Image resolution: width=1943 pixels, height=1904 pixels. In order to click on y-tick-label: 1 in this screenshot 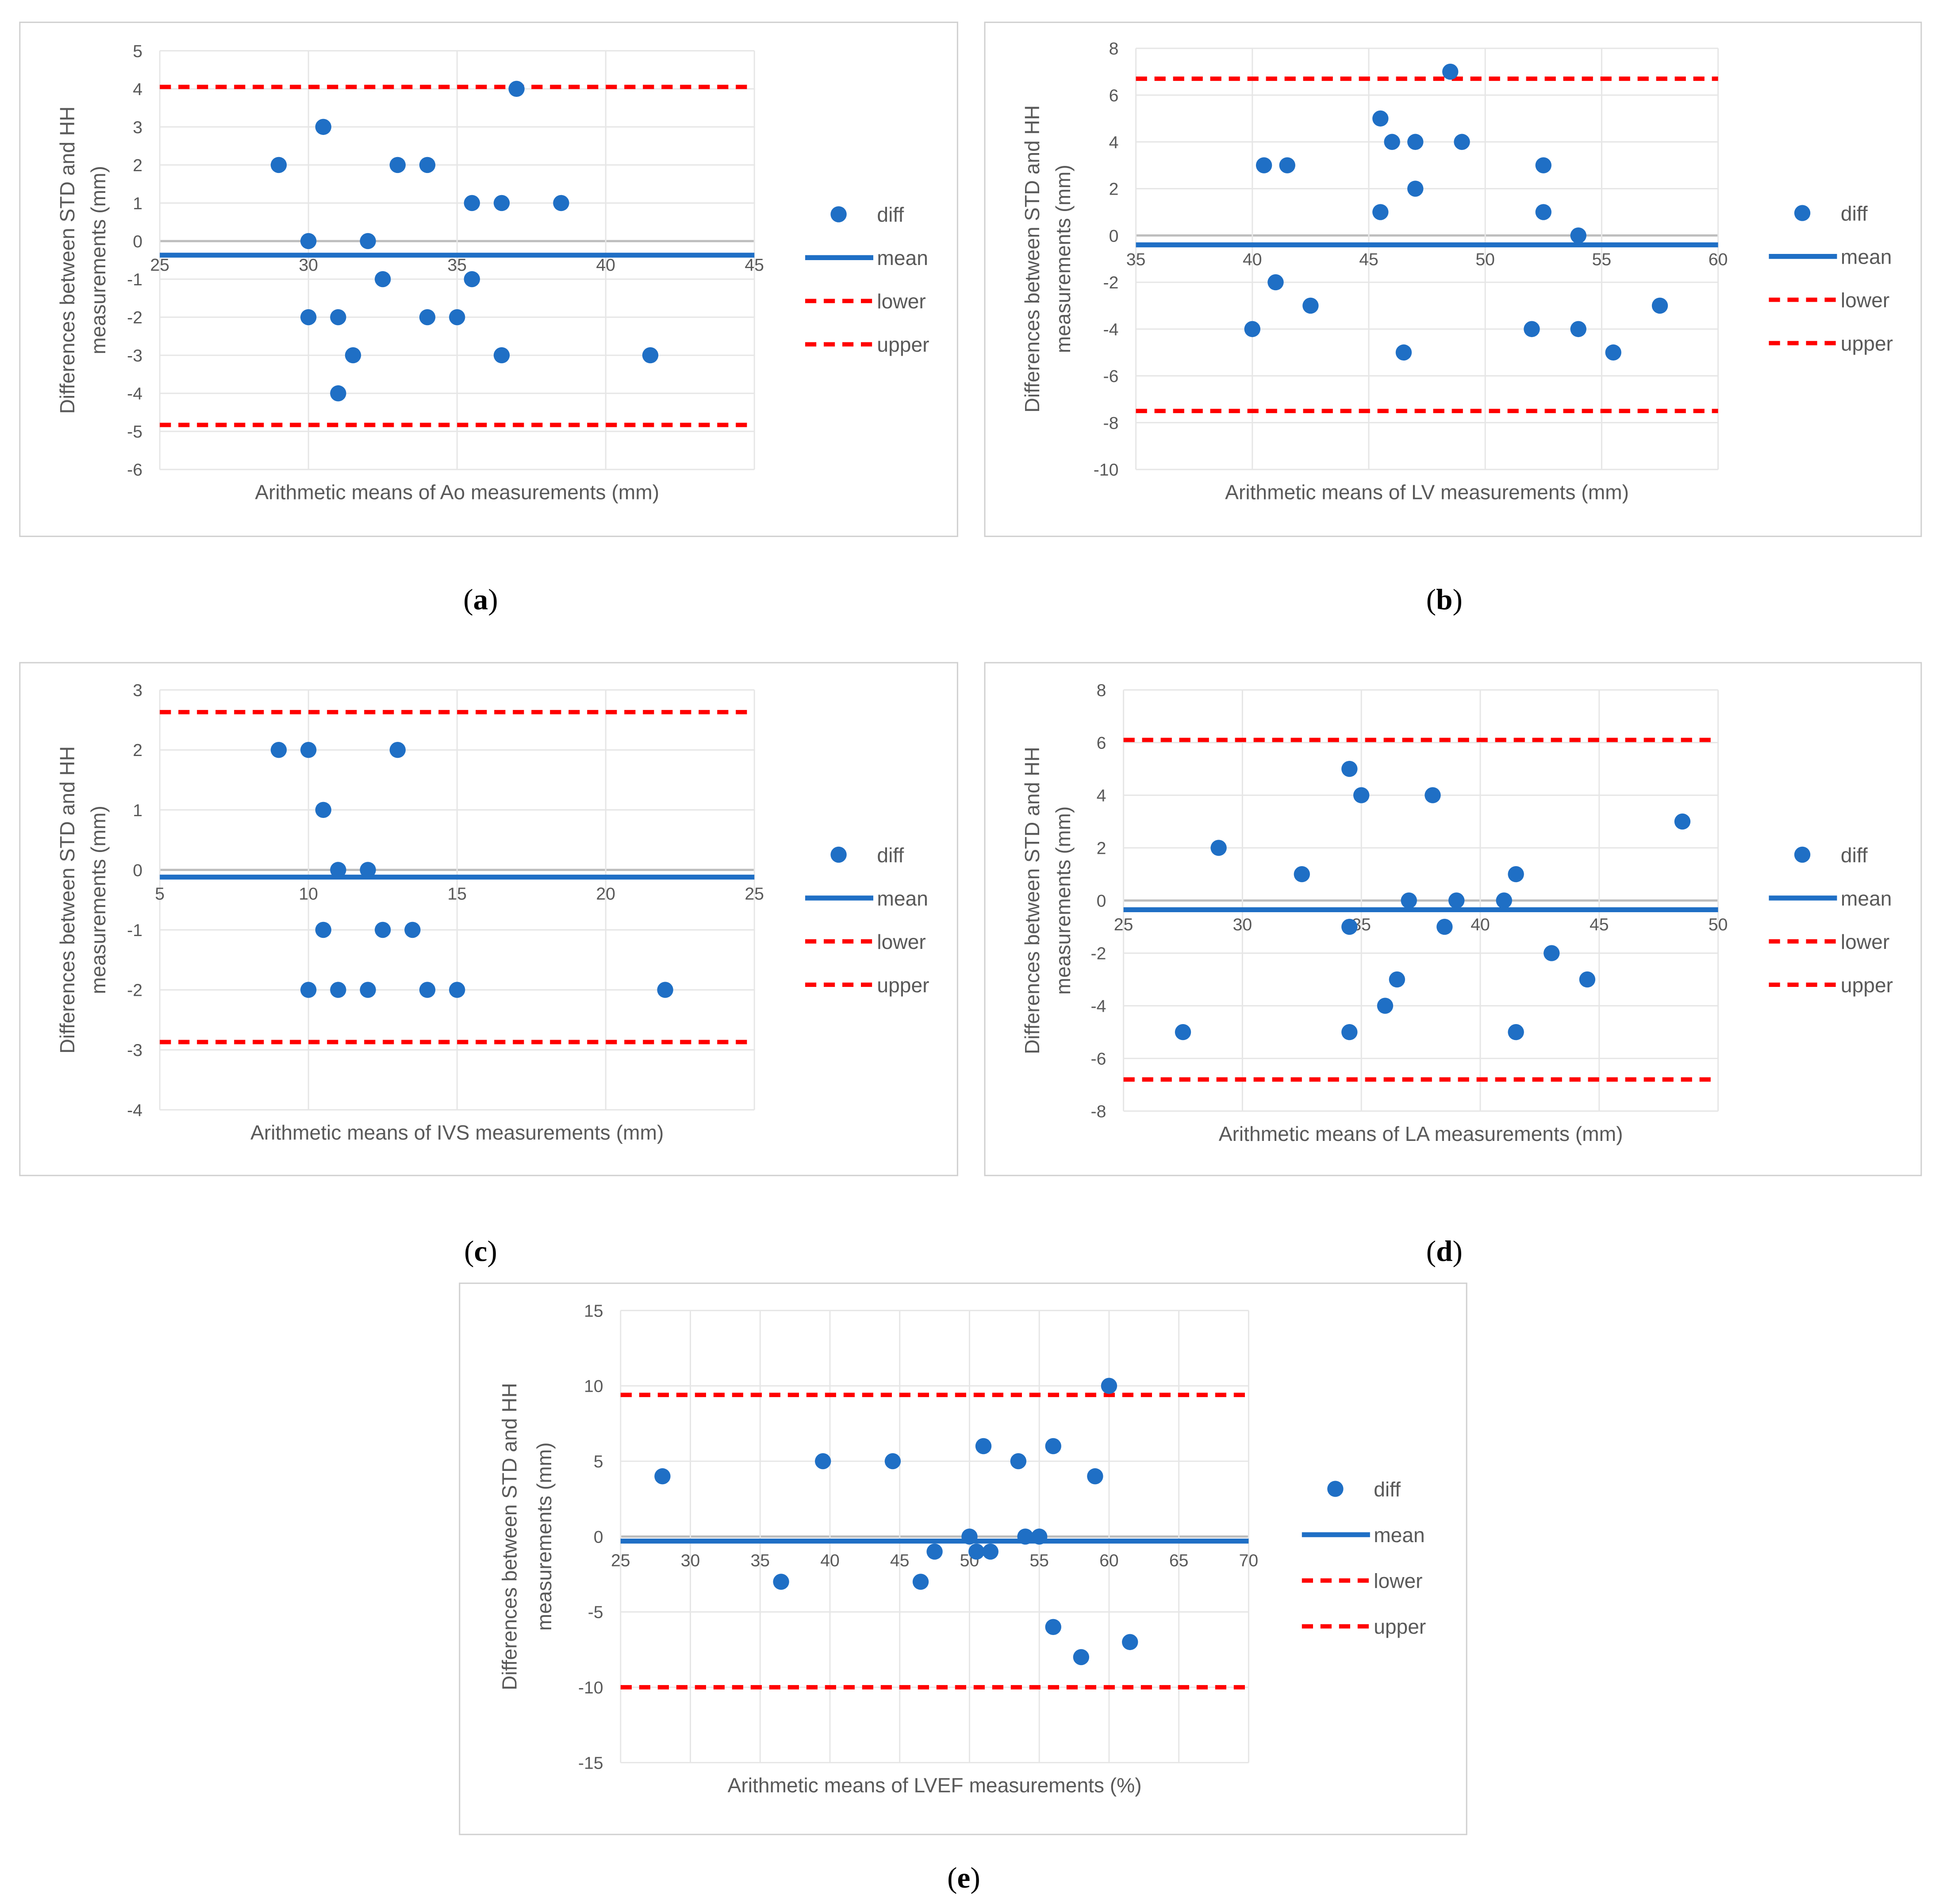, I will do `click(137, 810)`.